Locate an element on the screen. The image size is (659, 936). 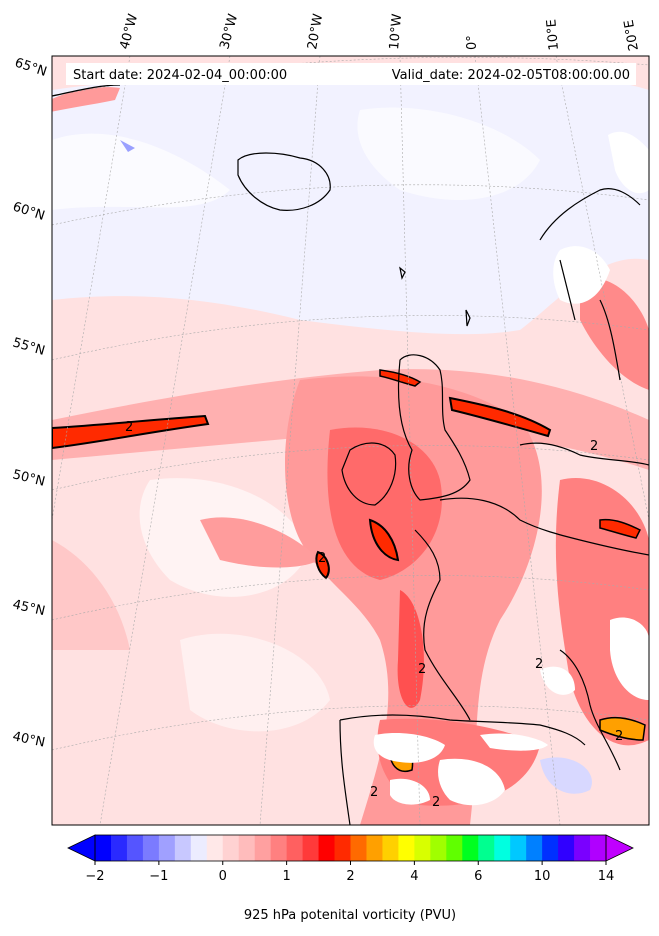
lon-label: 30°W is located at coordinates (229, 31).